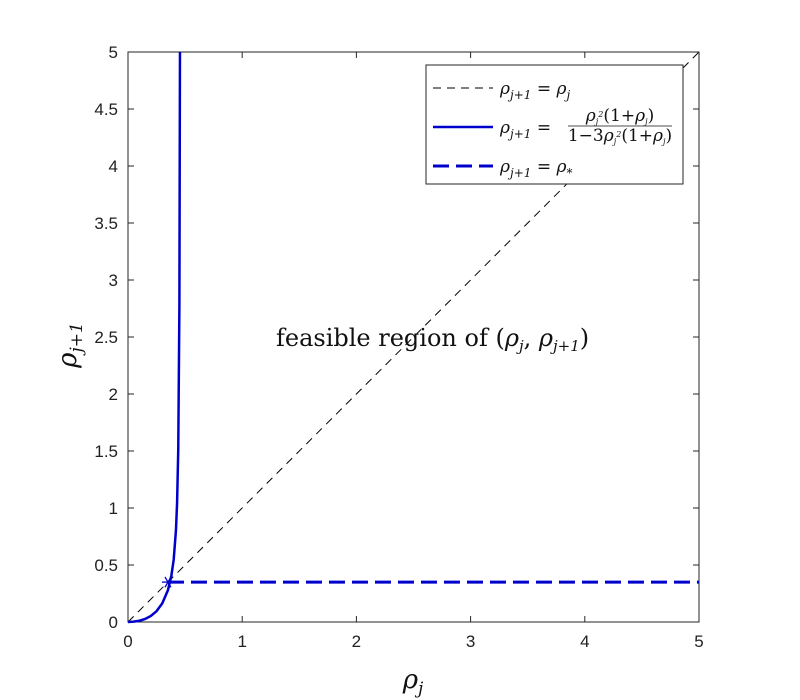 This screenshot has width=800, height=700. I want to click on x-tick-label: 1, so click(241, 641).